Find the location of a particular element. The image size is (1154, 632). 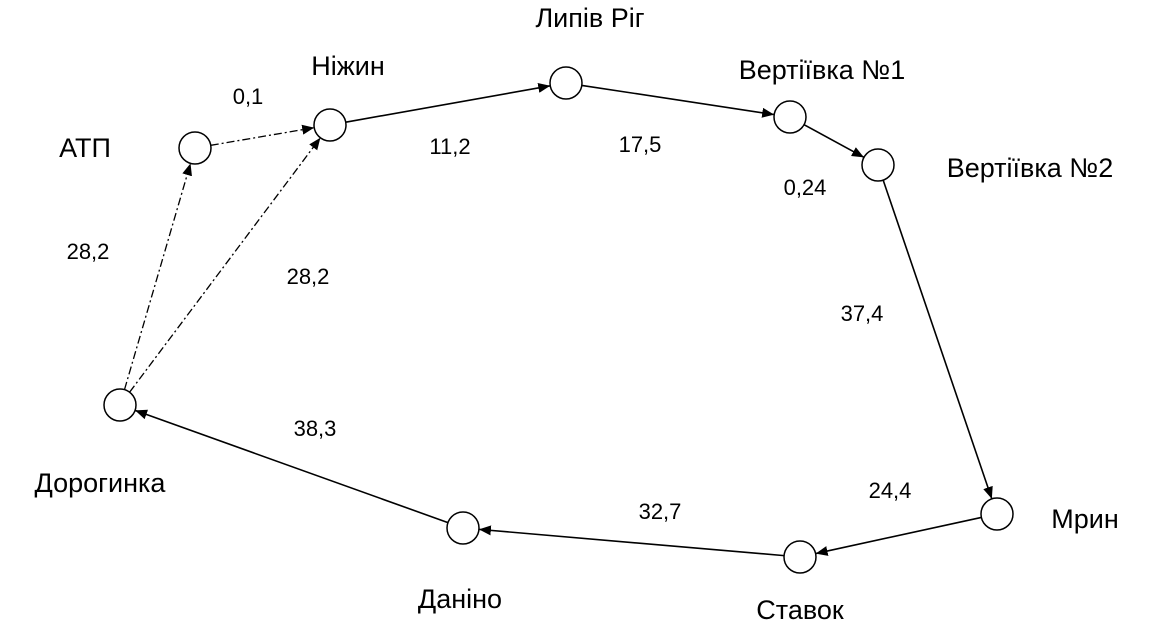

edge-label: 38,3 is located at coordinates (315, 428).